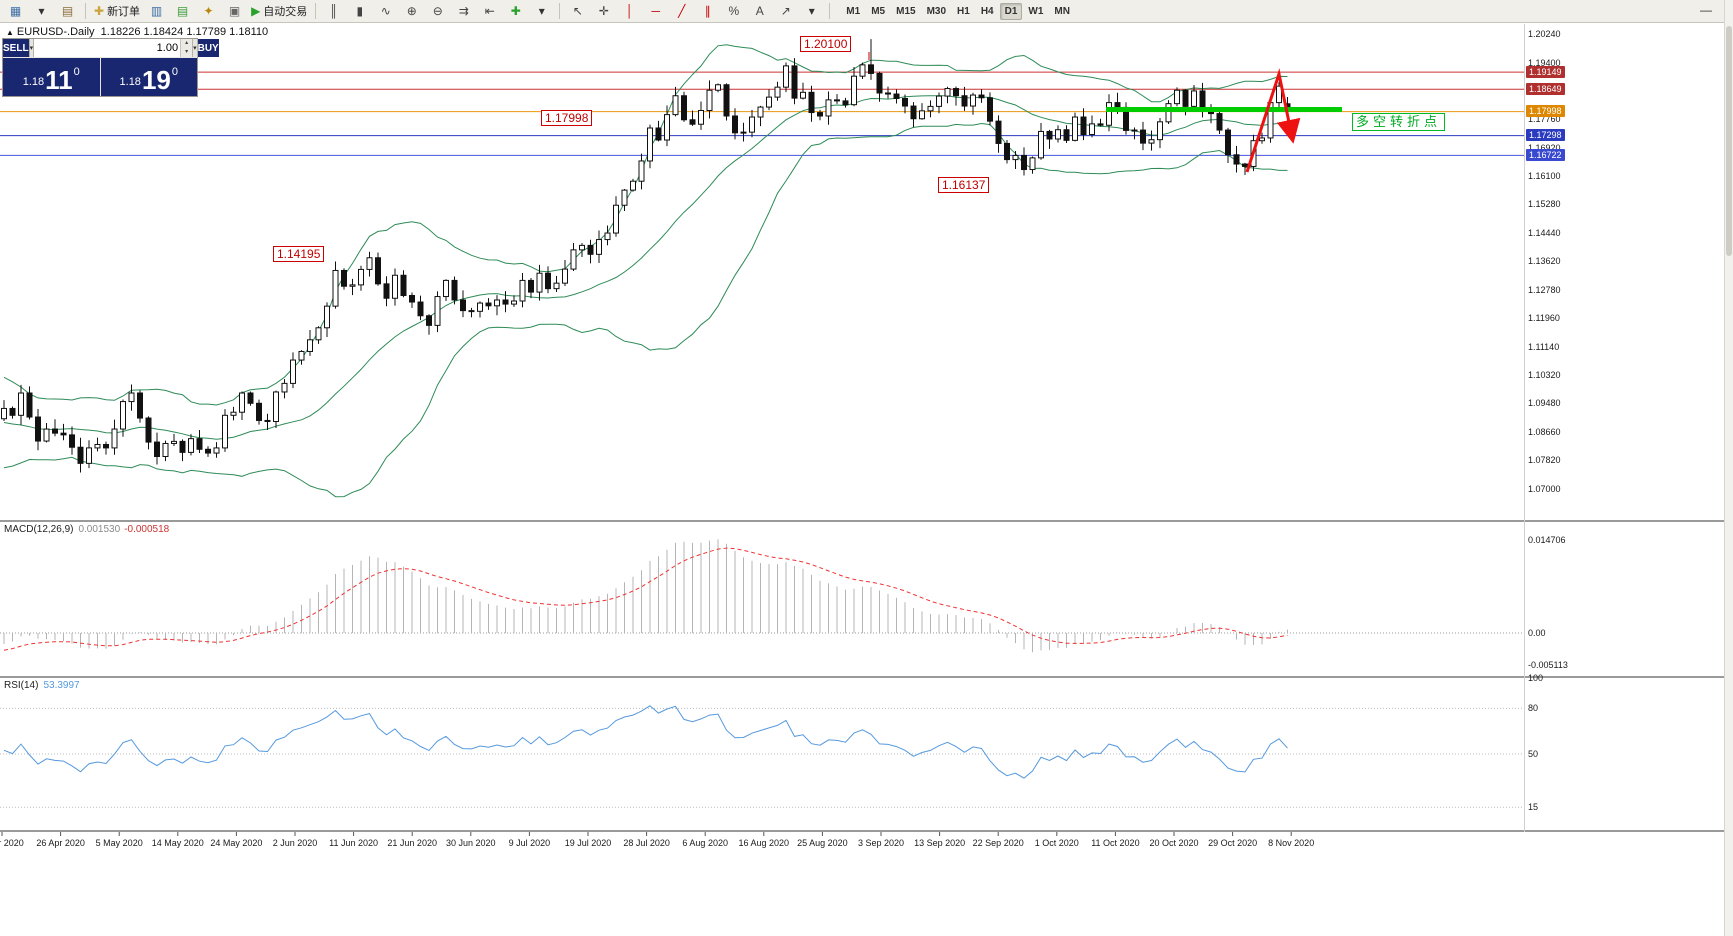  I want to click on toolbar-button-arrow-objects: ↗, so click(785, 11).